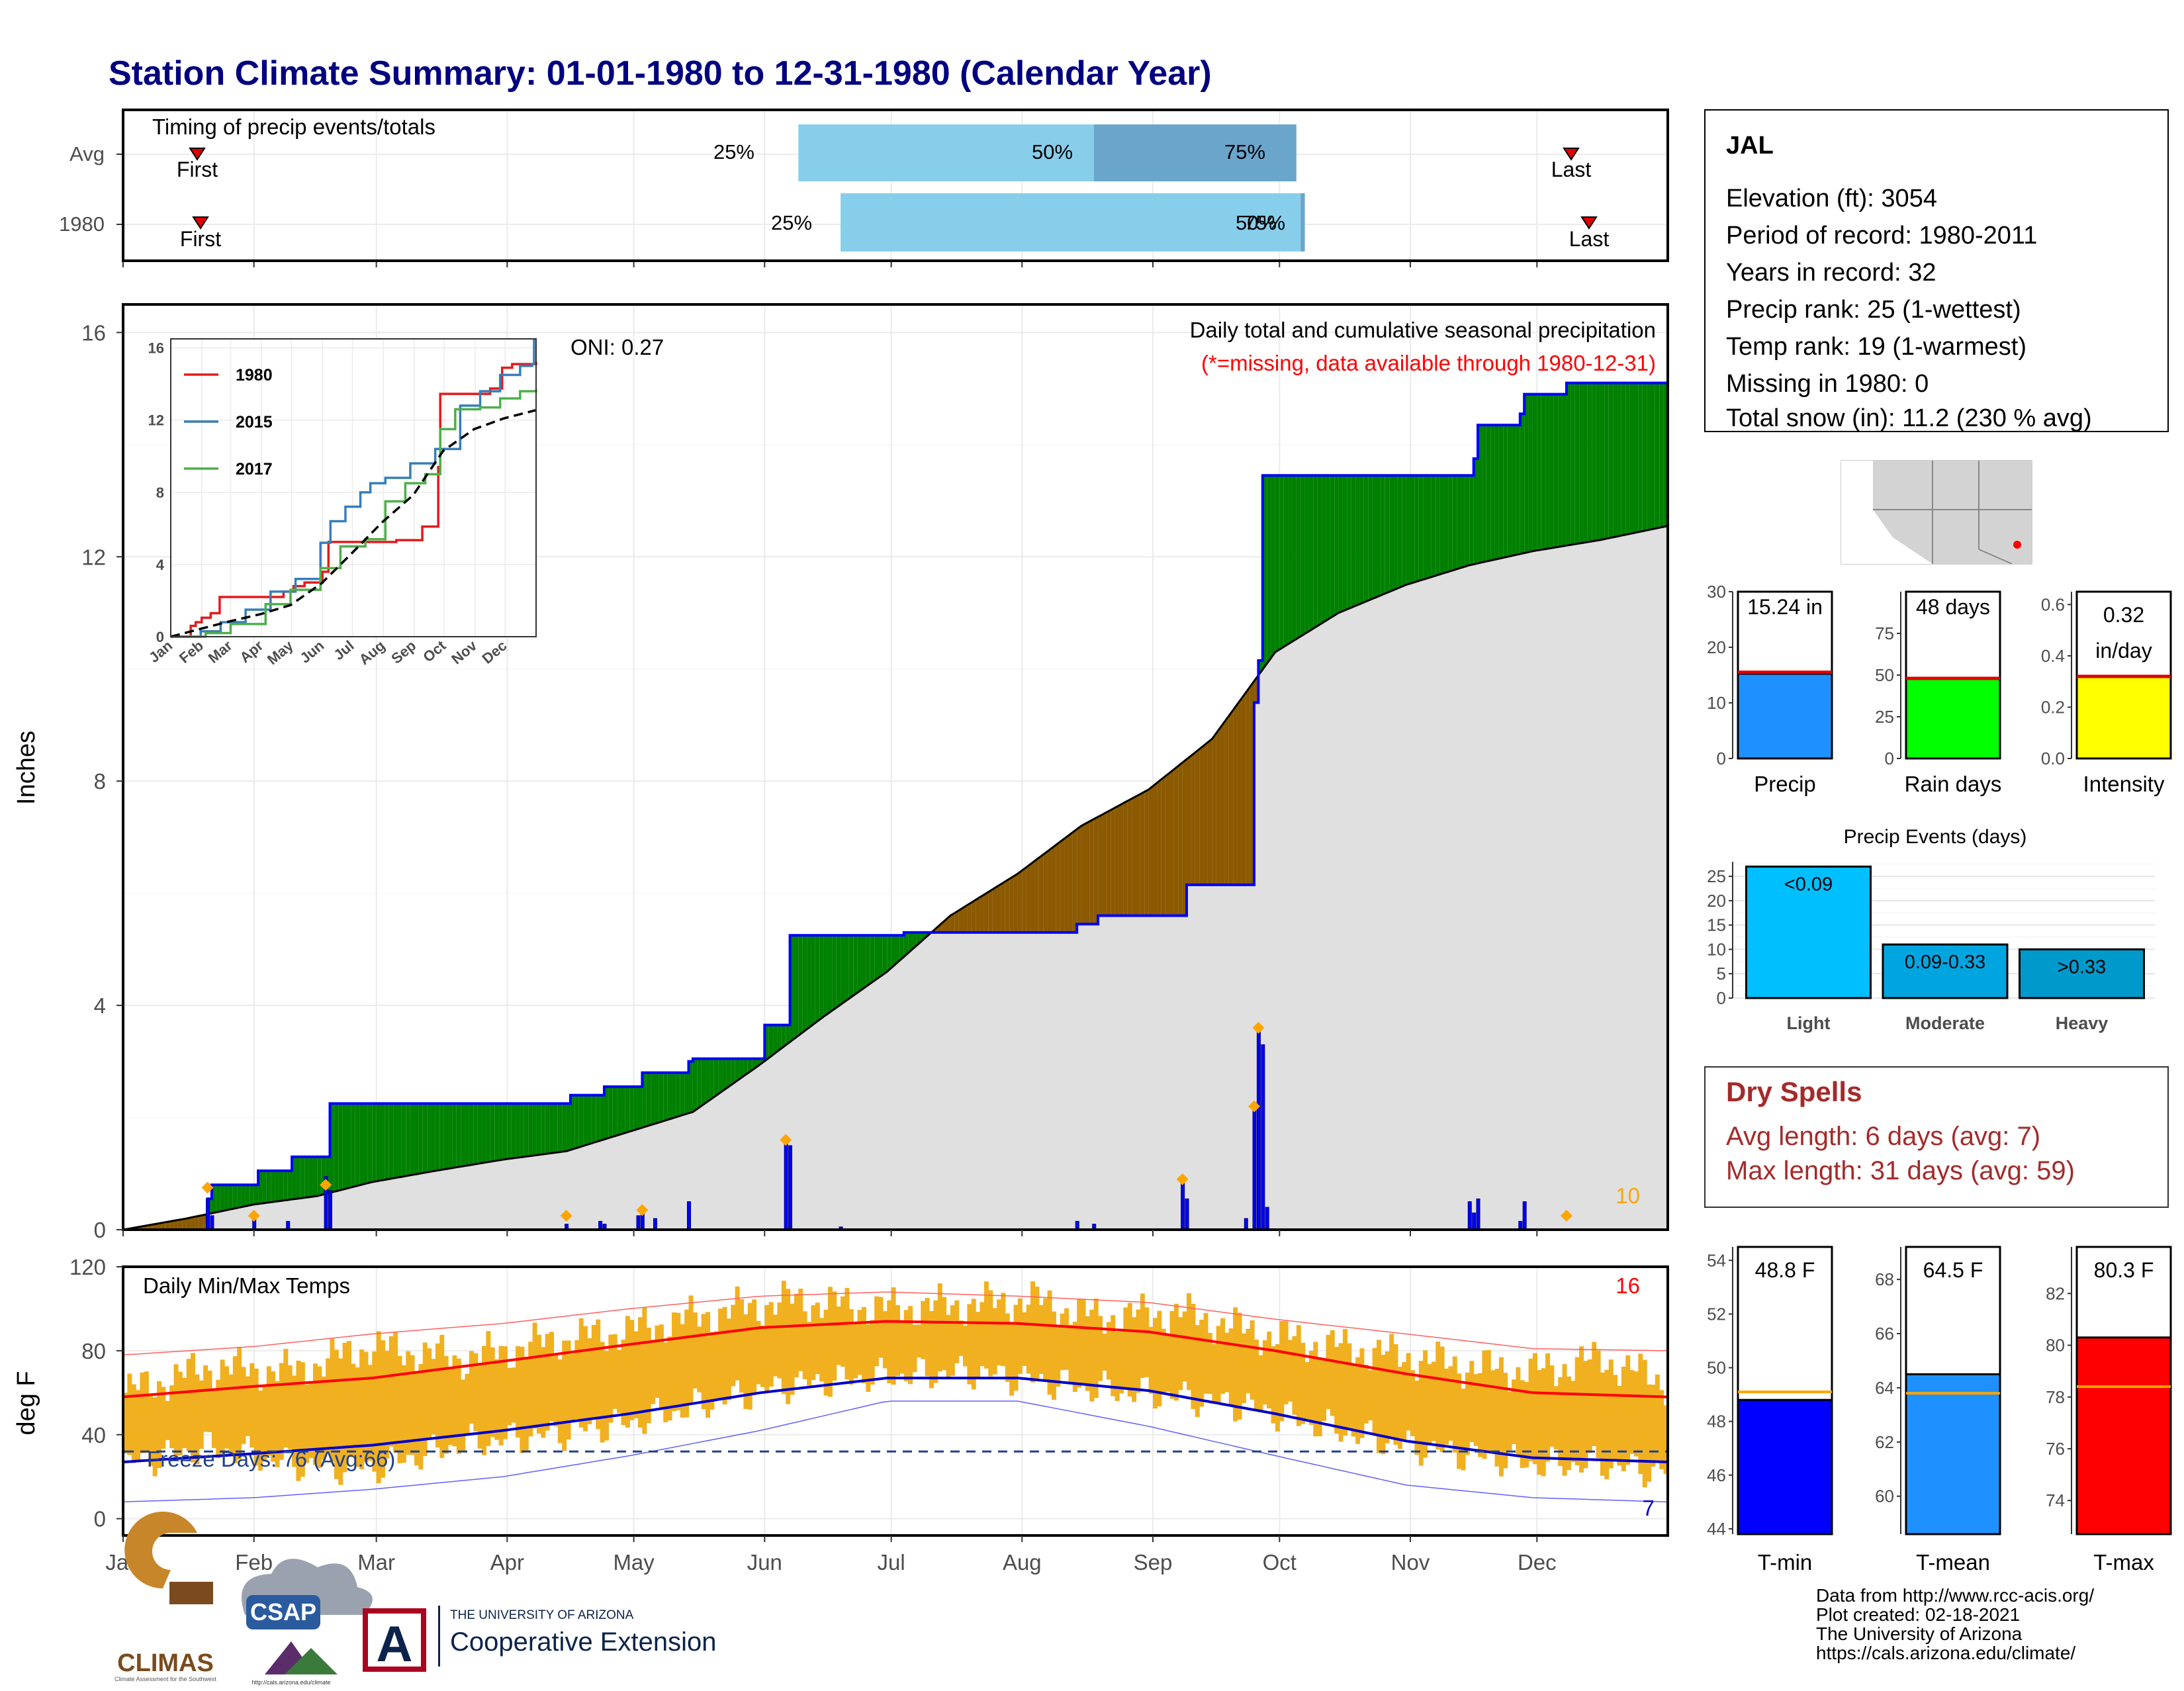  Describe the element at coordinates (343, 651) in the screenshot. I see `inset-x-tick-label: Jul` at that location.